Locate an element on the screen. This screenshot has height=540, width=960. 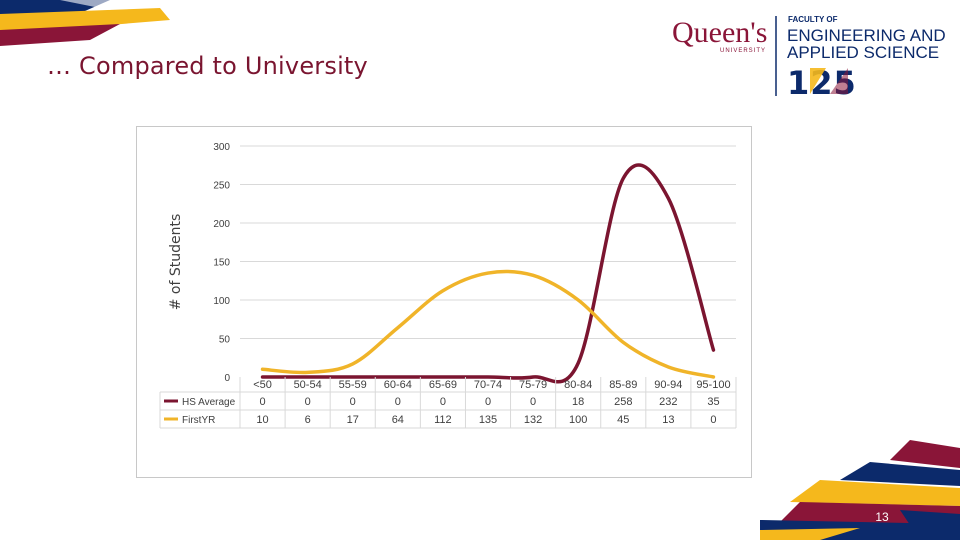
data-label: 232 is located at coordinates (668, 402).